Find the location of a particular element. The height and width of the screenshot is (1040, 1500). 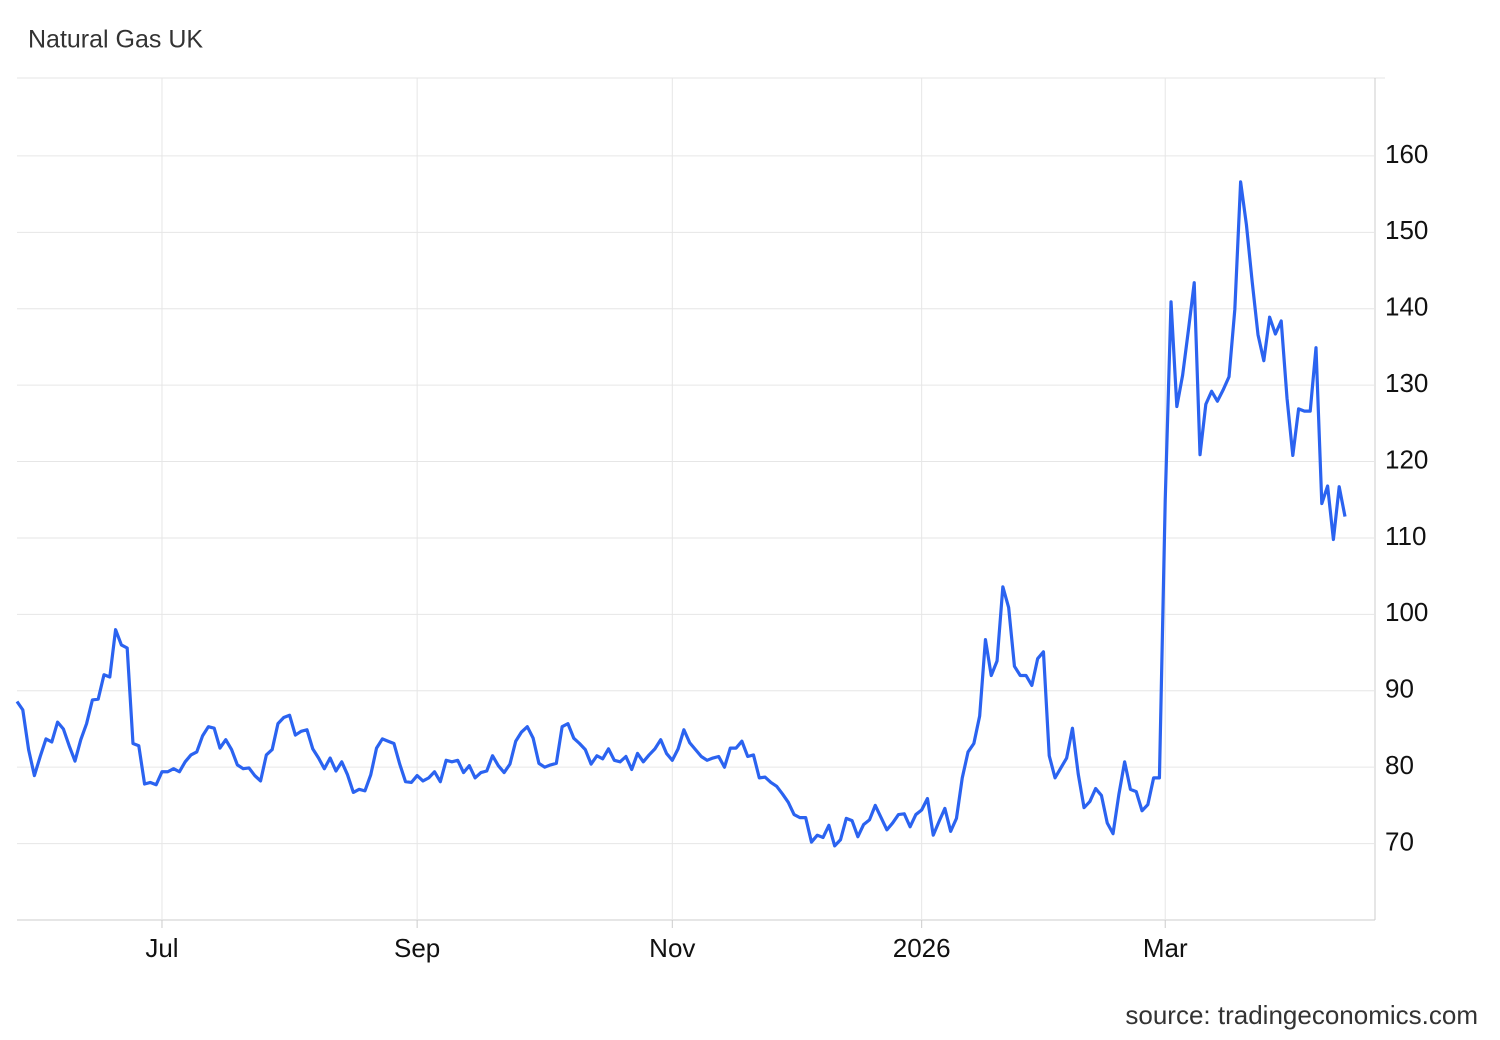

y-tick-label: 110 is located at coordinates (1405, 536).